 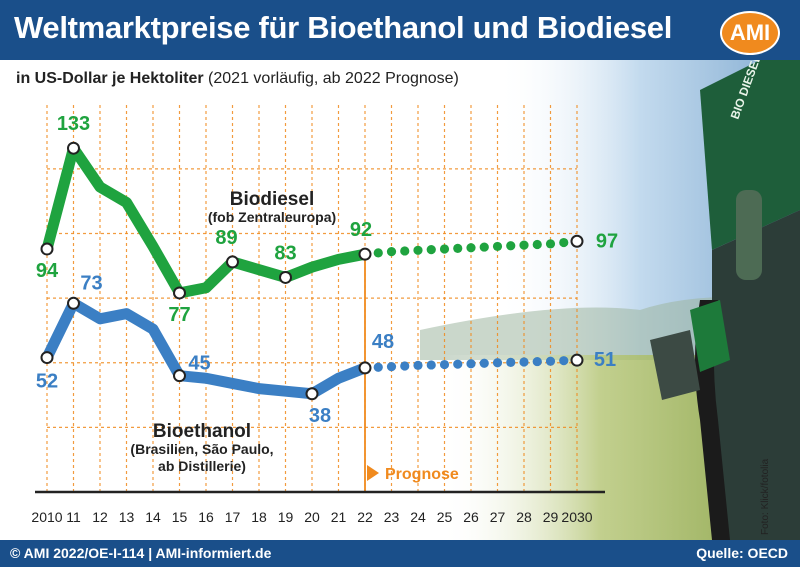 What do you see at coordinates (259, 517) in the screenshot?
I see `x-tick-label: 18` at bounding box center [259, 517].